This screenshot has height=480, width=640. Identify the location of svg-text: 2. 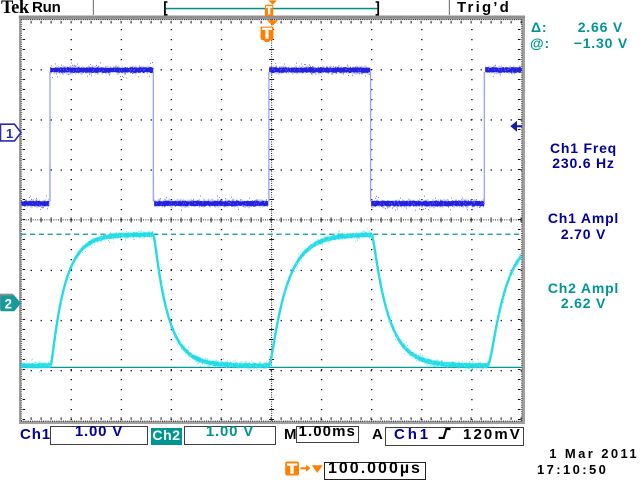
(9, 304).